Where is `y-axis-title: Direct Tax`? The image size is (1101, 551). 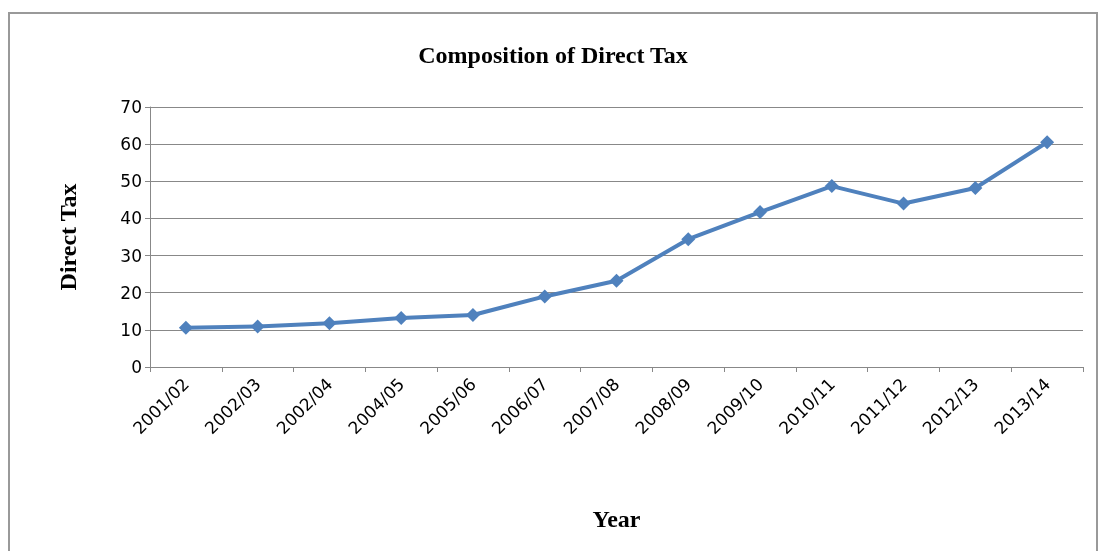
y-axis-title: Direct Tax is located at coordinates (68, 237).